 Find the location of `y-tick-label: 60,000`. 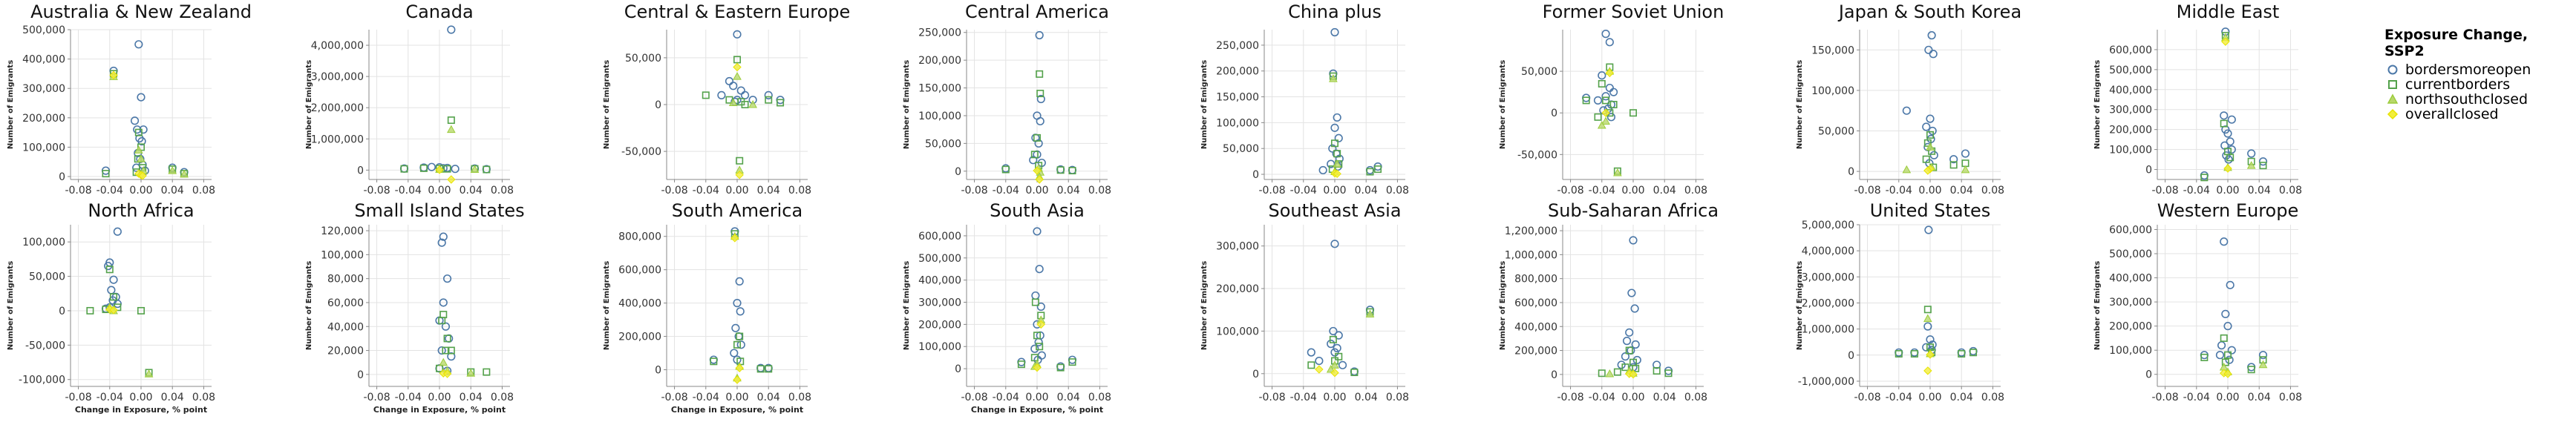

y-tick-label: 60,000 is located at coordinates (345, 303).